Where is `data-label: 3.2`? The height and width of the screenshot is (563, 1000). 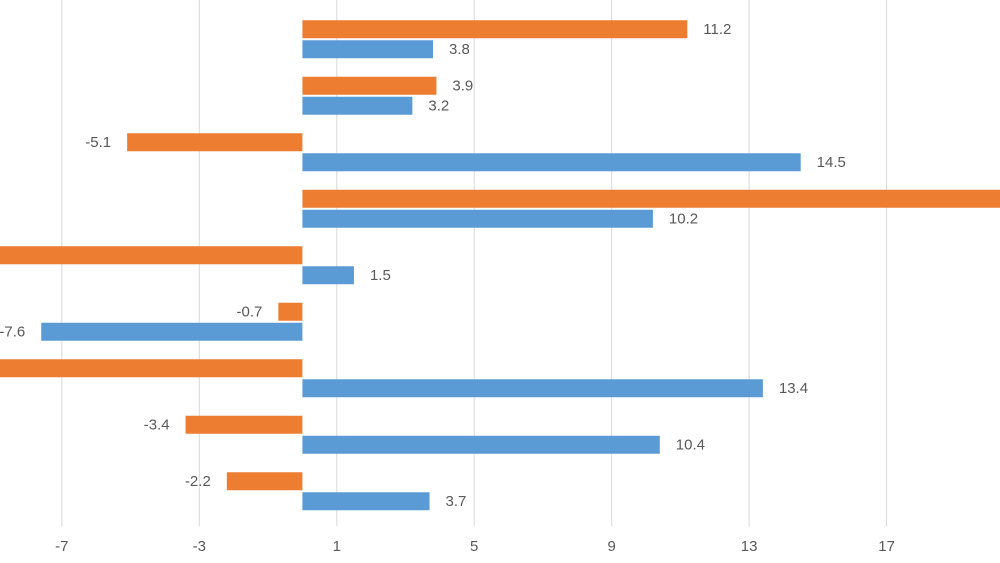 data-label: 3.2 is located at coordinates (438, 106).